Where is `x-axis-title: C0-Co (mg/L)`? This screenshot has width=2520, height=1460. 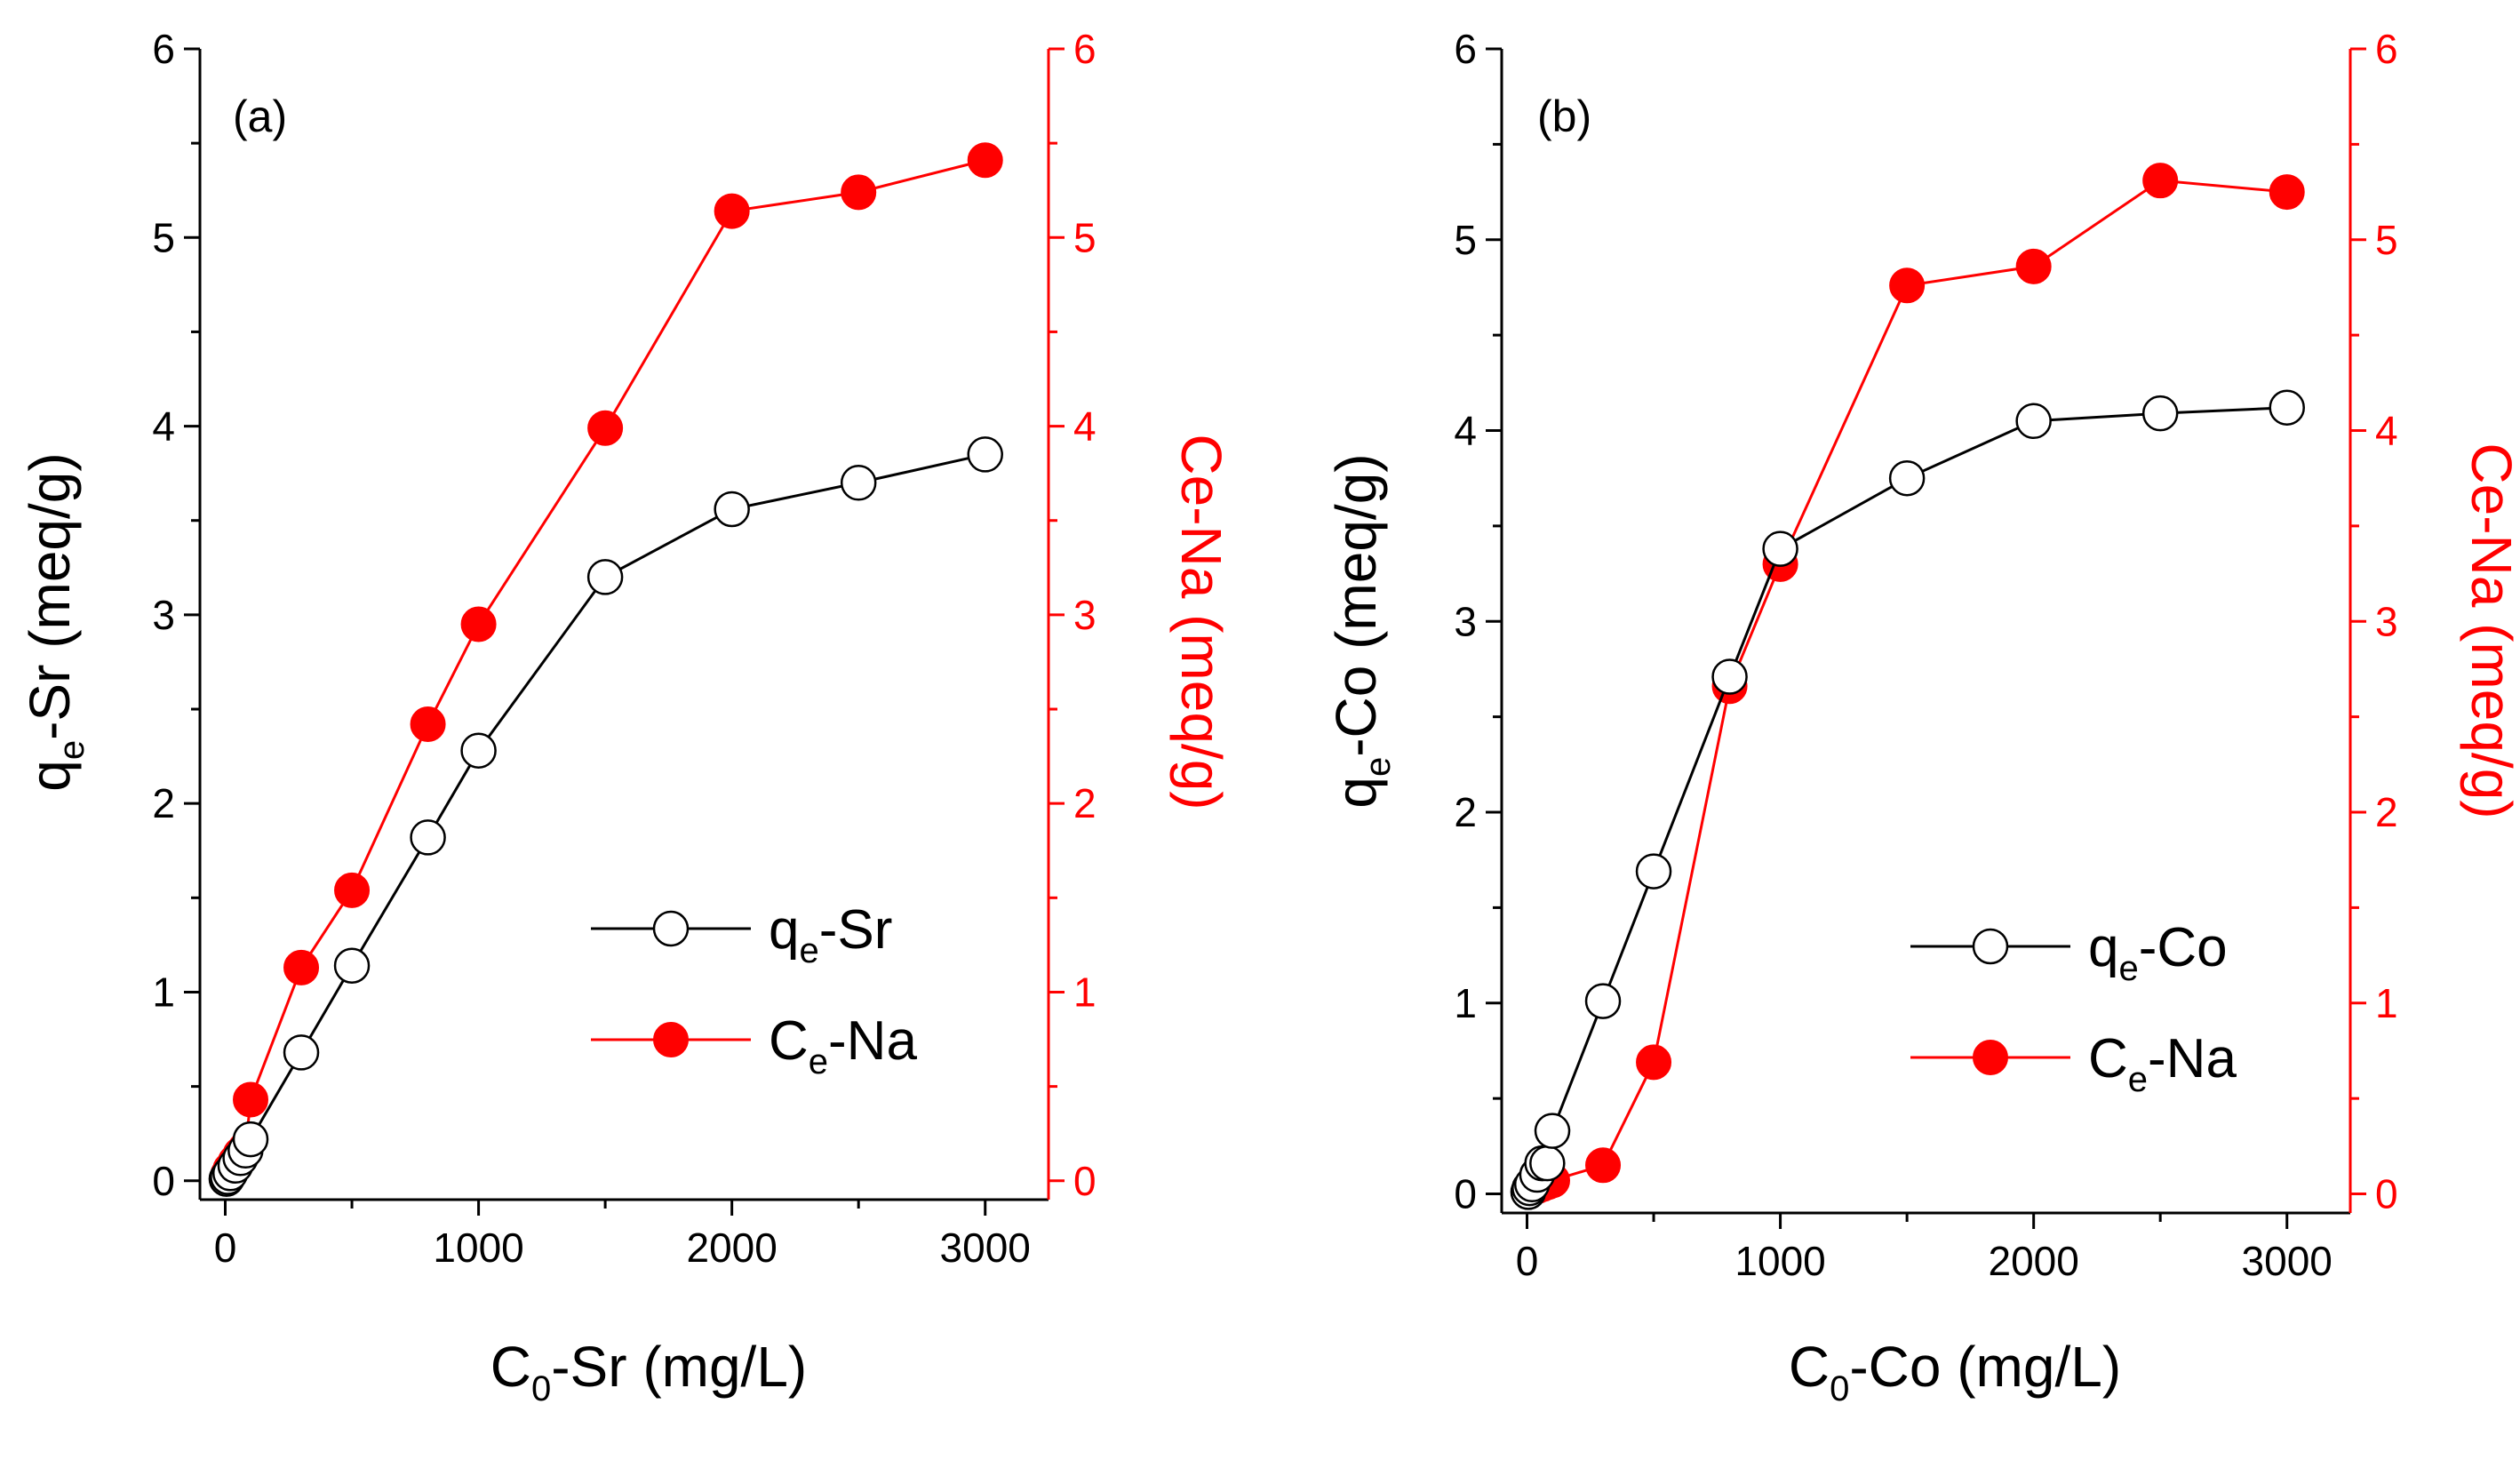 x-axis-title: C0-Co (mg/L) is located at coordinates (1955, 1371).